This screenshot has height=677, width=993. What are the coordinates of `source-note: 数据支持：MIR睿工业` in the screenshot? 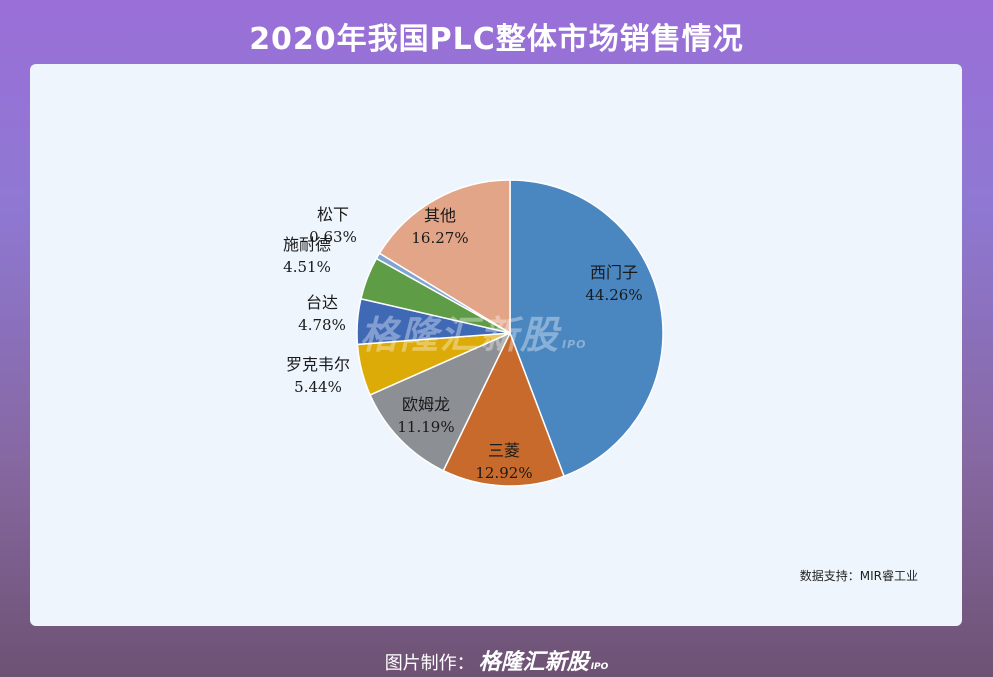 It's located at (858, 576).